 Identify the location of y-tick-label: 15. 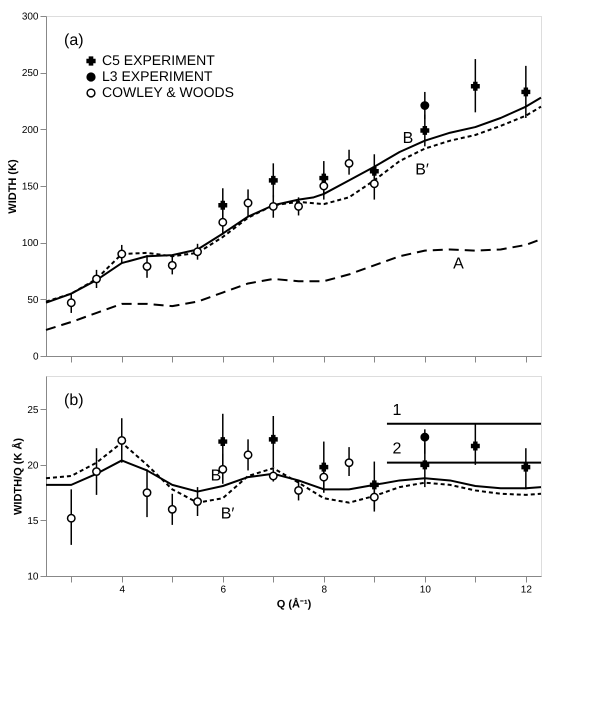
(33, 521).